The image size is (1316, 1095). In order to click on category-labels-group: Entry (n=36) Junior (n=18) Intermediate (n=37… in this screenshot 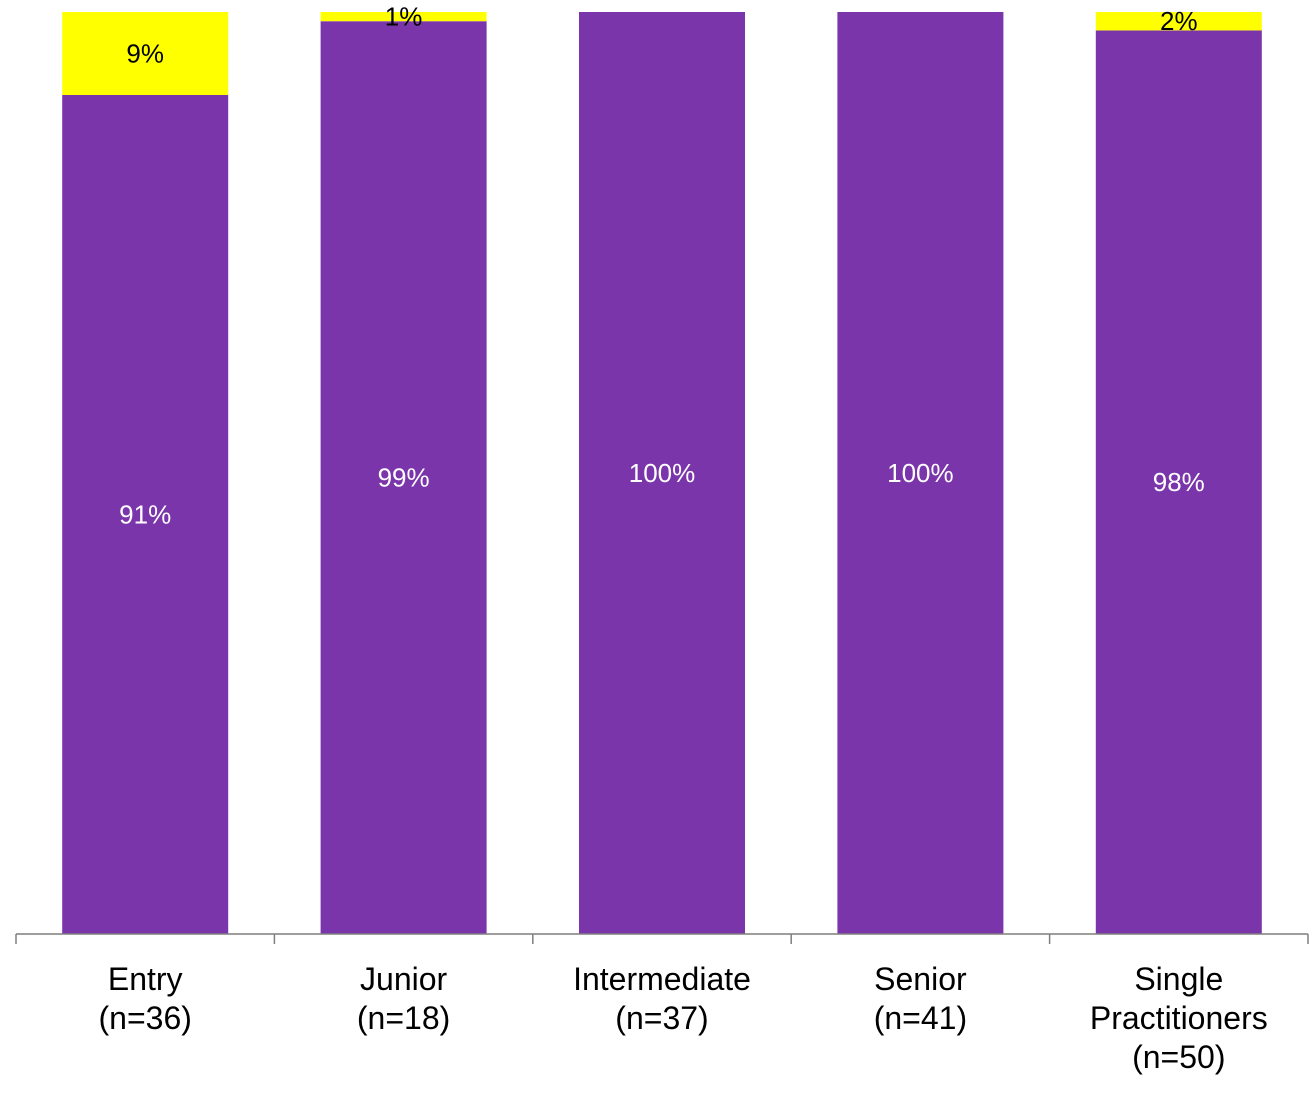, I will do `click(683, 1018)`.